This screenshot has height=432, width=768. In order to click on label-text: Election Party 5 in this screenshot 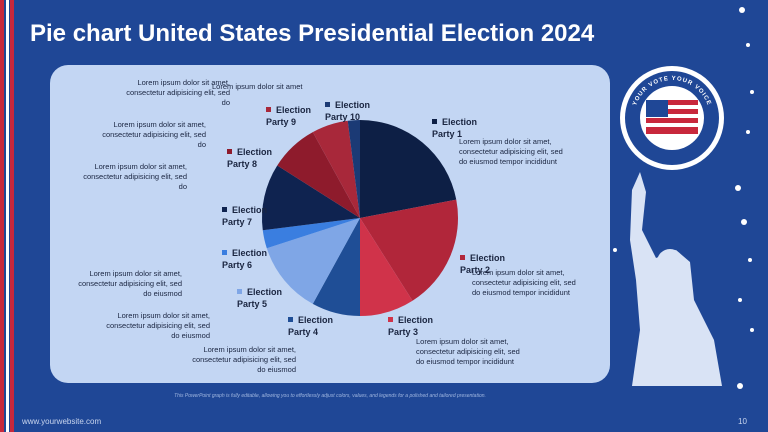, I will do `click(260, 298)`.